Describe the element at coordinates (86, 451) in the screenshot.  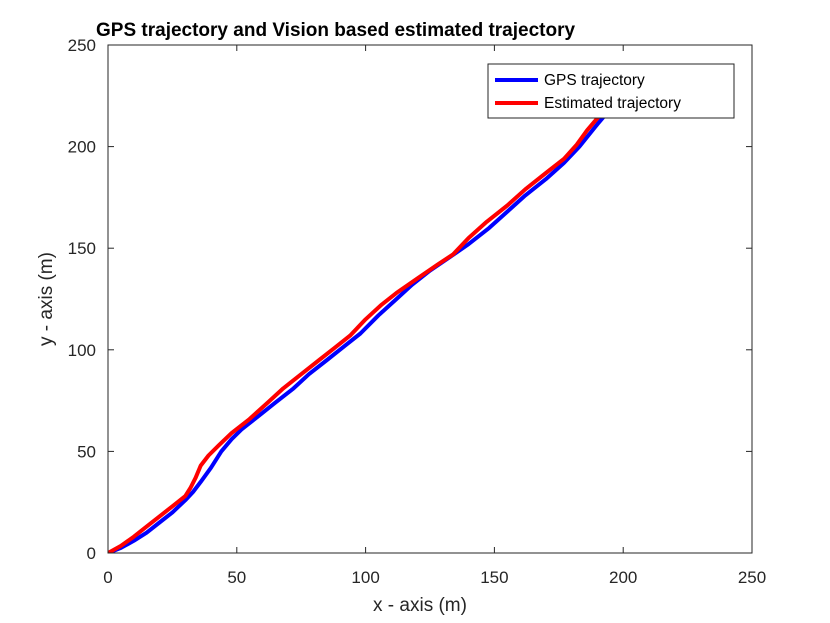
I see `y-tick-label: 50` at that location.